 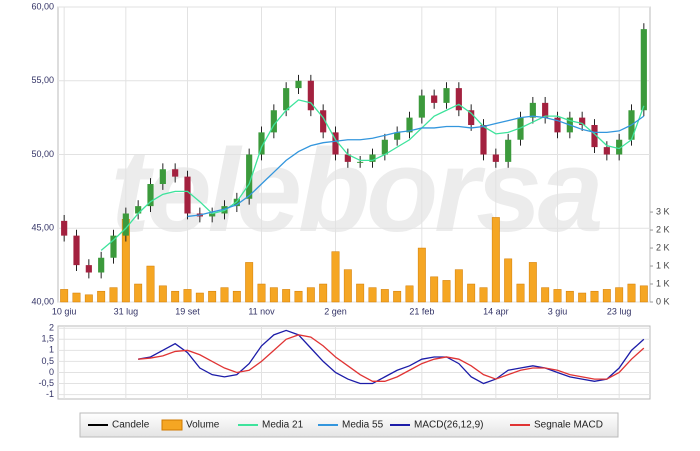 I want to click on macd-panel, so click(x=354, y=362).